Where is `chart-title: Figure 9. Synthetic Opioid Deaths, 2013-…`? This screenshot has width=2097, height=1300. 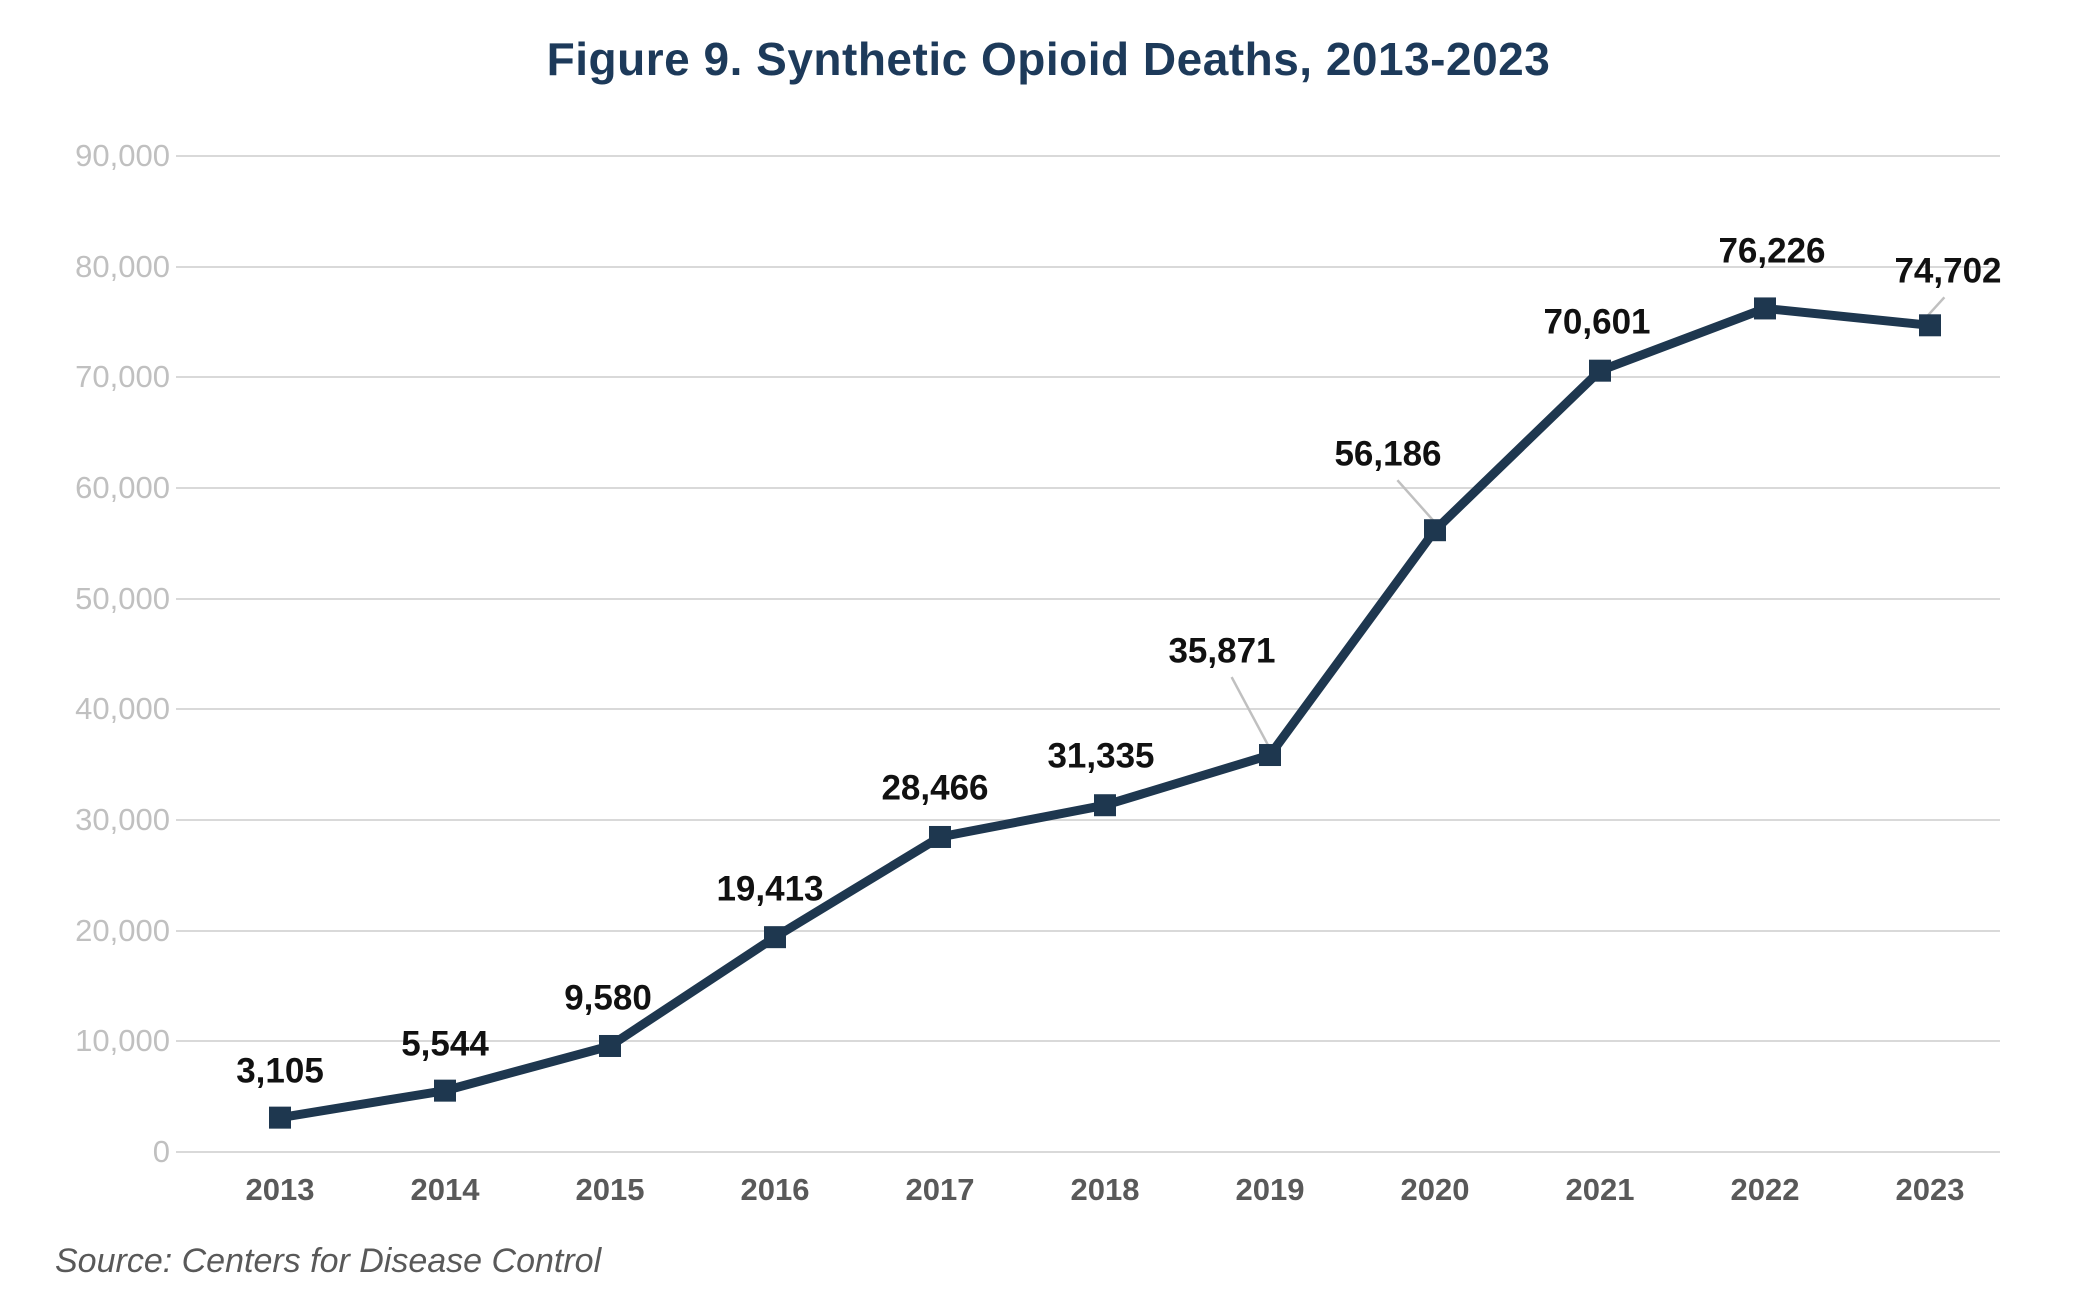 chart-title: Figure 9. Synthetic Opioid Deaths, 2013-… is located at coordinates (1048, 59).